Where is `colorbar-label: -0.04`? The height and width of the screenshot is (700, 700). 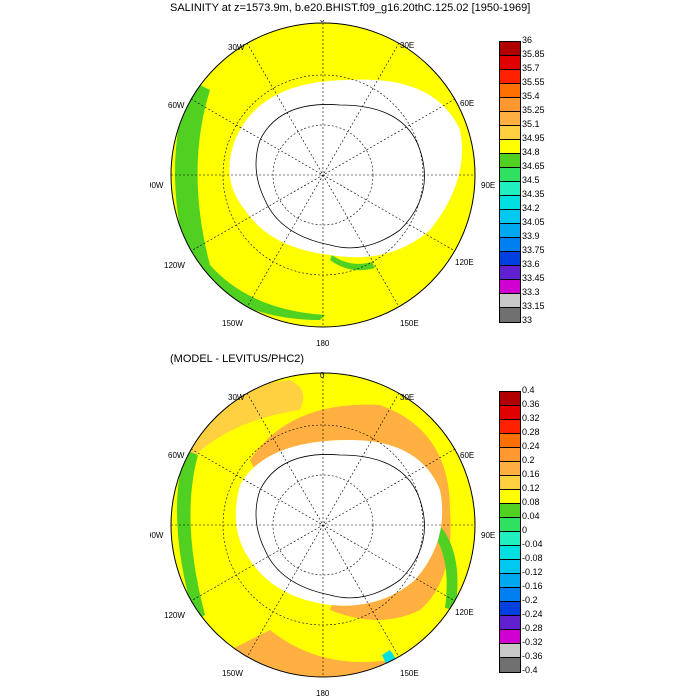
colorbar-label: -0.04 is located at coordinates (532, 544).